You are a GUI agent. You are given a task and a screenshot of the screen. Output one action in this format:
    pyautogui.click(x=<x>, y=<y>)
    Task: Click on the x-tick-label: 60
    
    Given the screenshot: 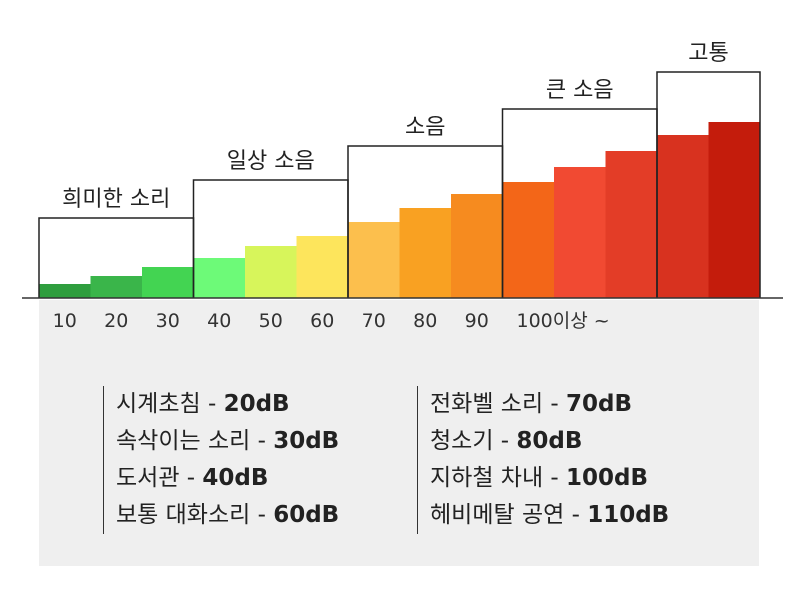 What is the action you would take?
    pyautogui.click(x=322, y=321)
    